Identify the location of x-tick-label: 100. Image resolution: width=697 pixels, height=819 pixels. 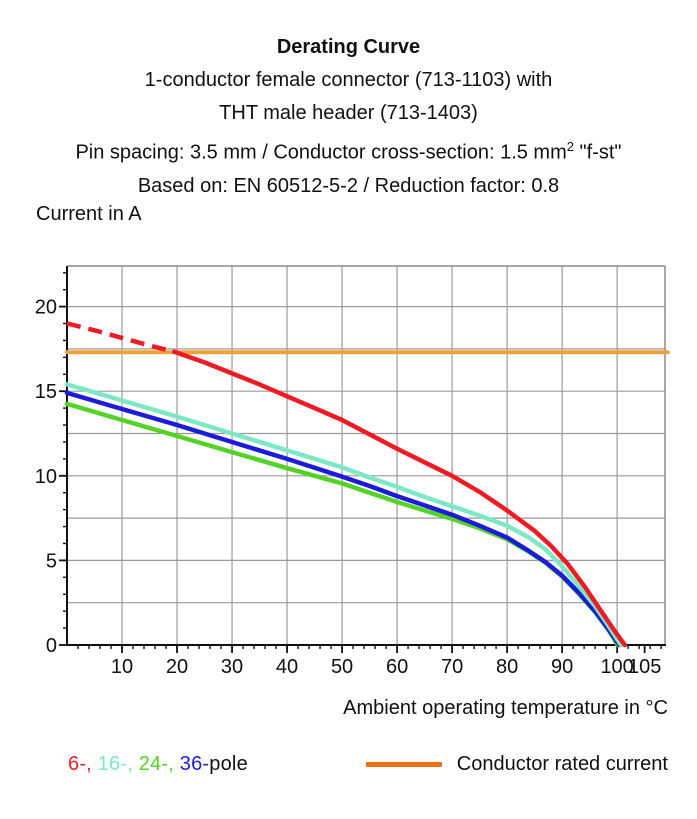
(616, 667).